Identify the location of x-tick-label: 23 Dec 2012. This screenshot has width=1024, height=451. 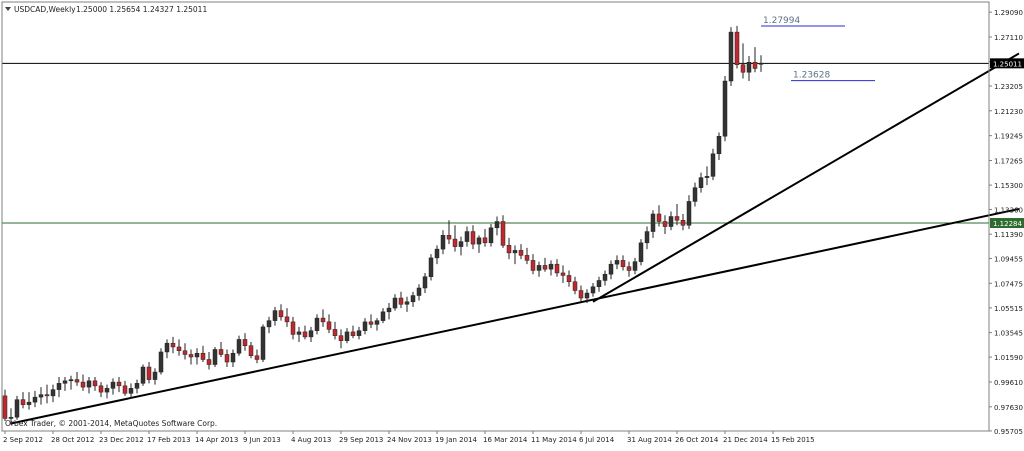
(121, 440).